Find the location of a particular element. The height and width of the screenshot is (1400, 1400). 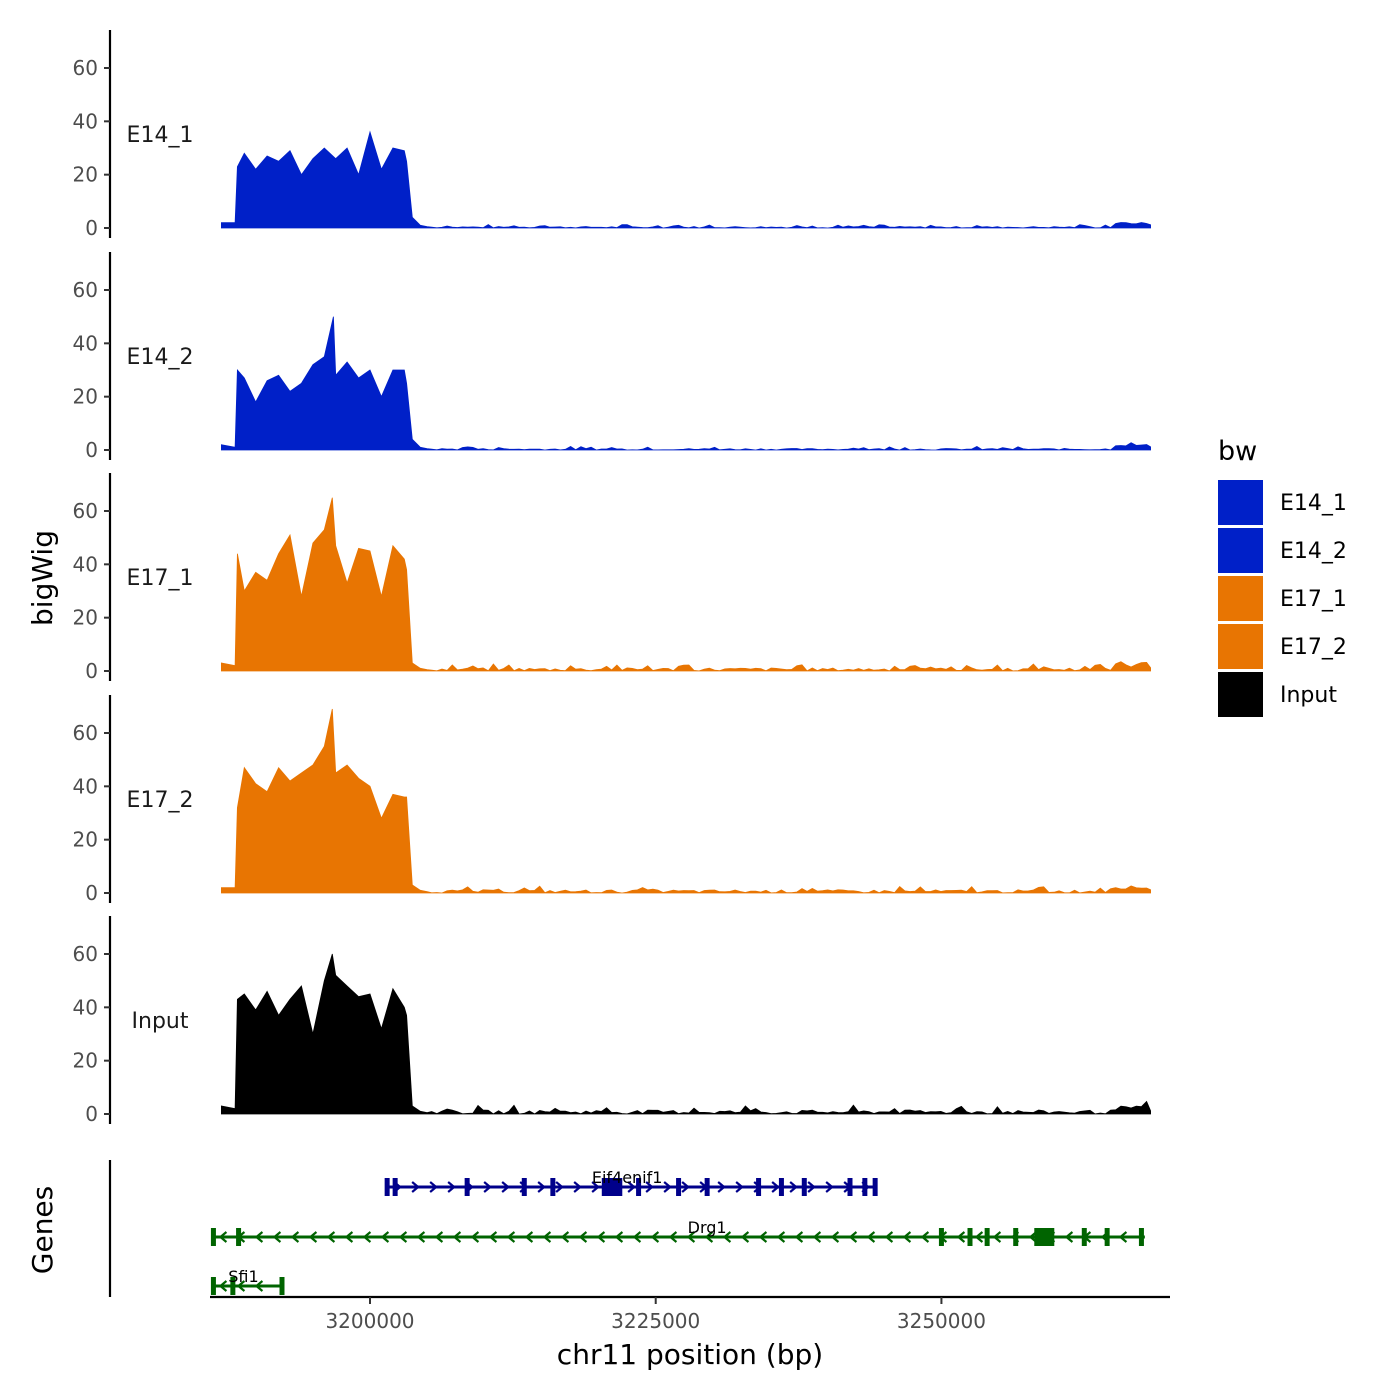

gene-Eif4enif1: Eif4enif1 is located at coordinates (631, 1182).